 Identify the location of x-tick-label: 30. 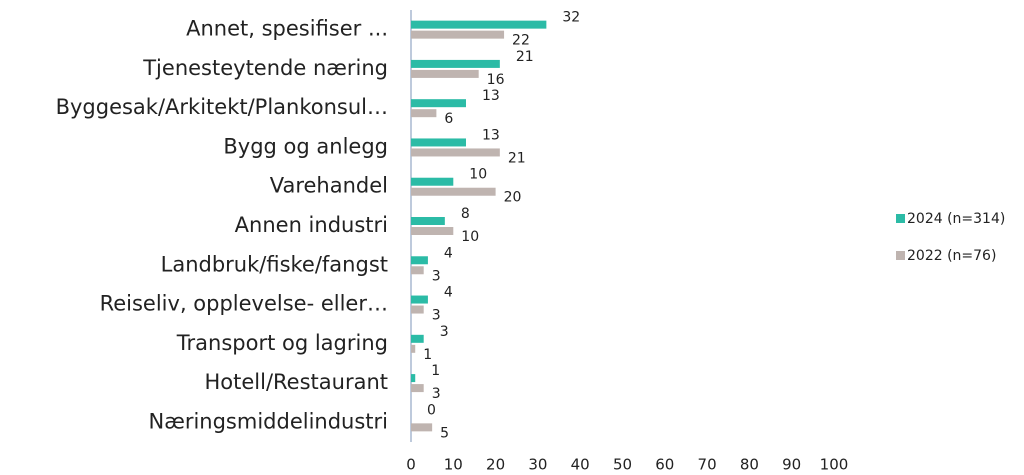
(537, 465).